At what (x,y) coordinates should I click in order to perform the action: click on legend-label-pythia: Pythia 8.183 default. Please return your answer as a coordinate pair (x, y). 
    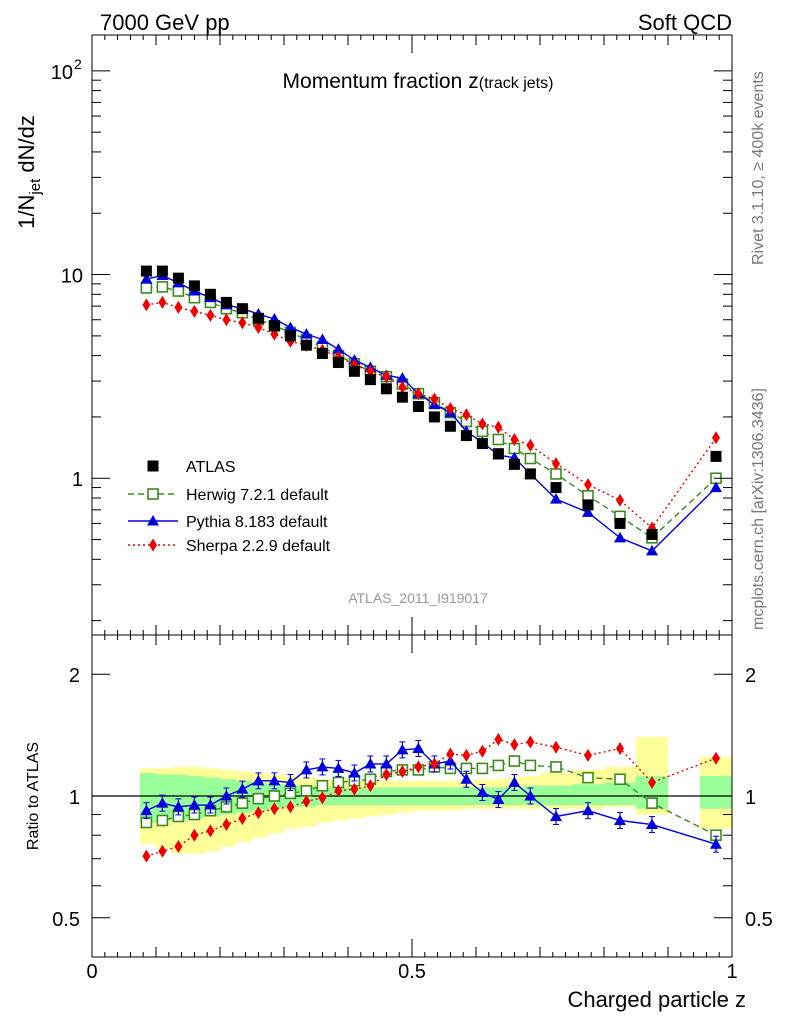
    Looking at the image, I should click on (257, 522).